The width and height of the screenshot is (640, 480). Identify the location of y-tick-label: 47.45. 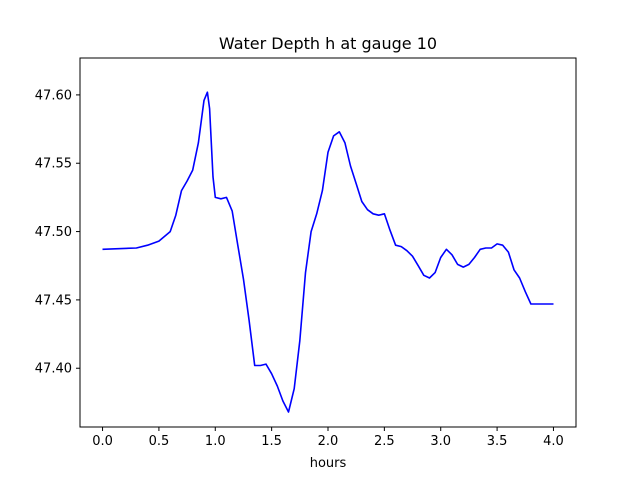
(53, 300).